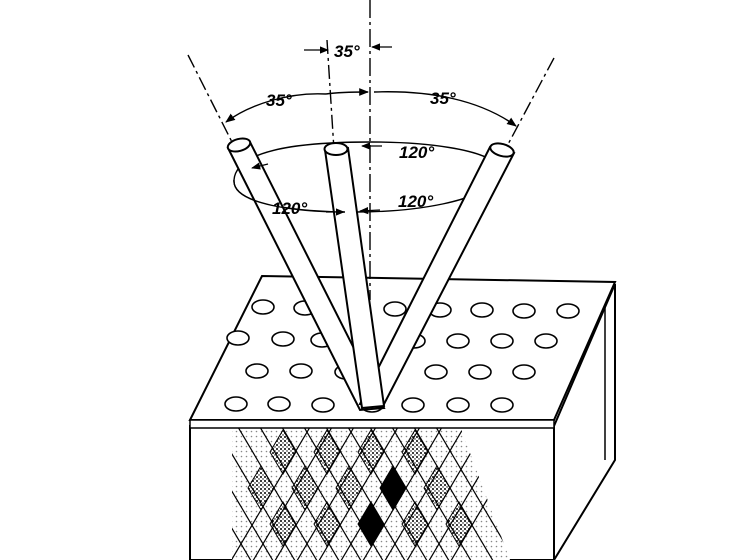 This screenshot has height=560, width=736. What do you see at coordinates (443, 98) in the screenshot?
I see `label-right-angle: 35°` at bounding box center [443, 98].